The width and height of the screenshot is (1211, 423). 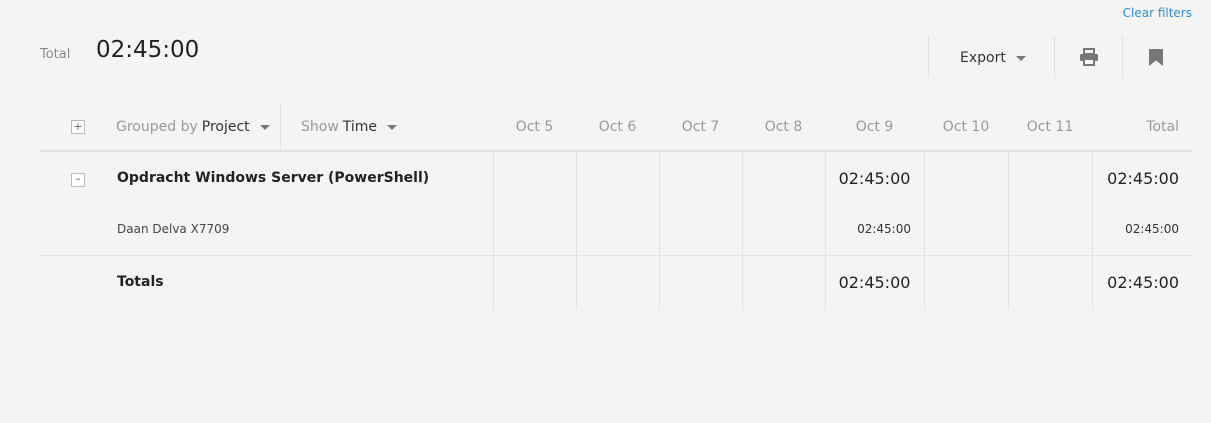 What do you see at coordinates (616, 255) in the screenshot?
I see `row-divider` at bounding box center [616, 255].